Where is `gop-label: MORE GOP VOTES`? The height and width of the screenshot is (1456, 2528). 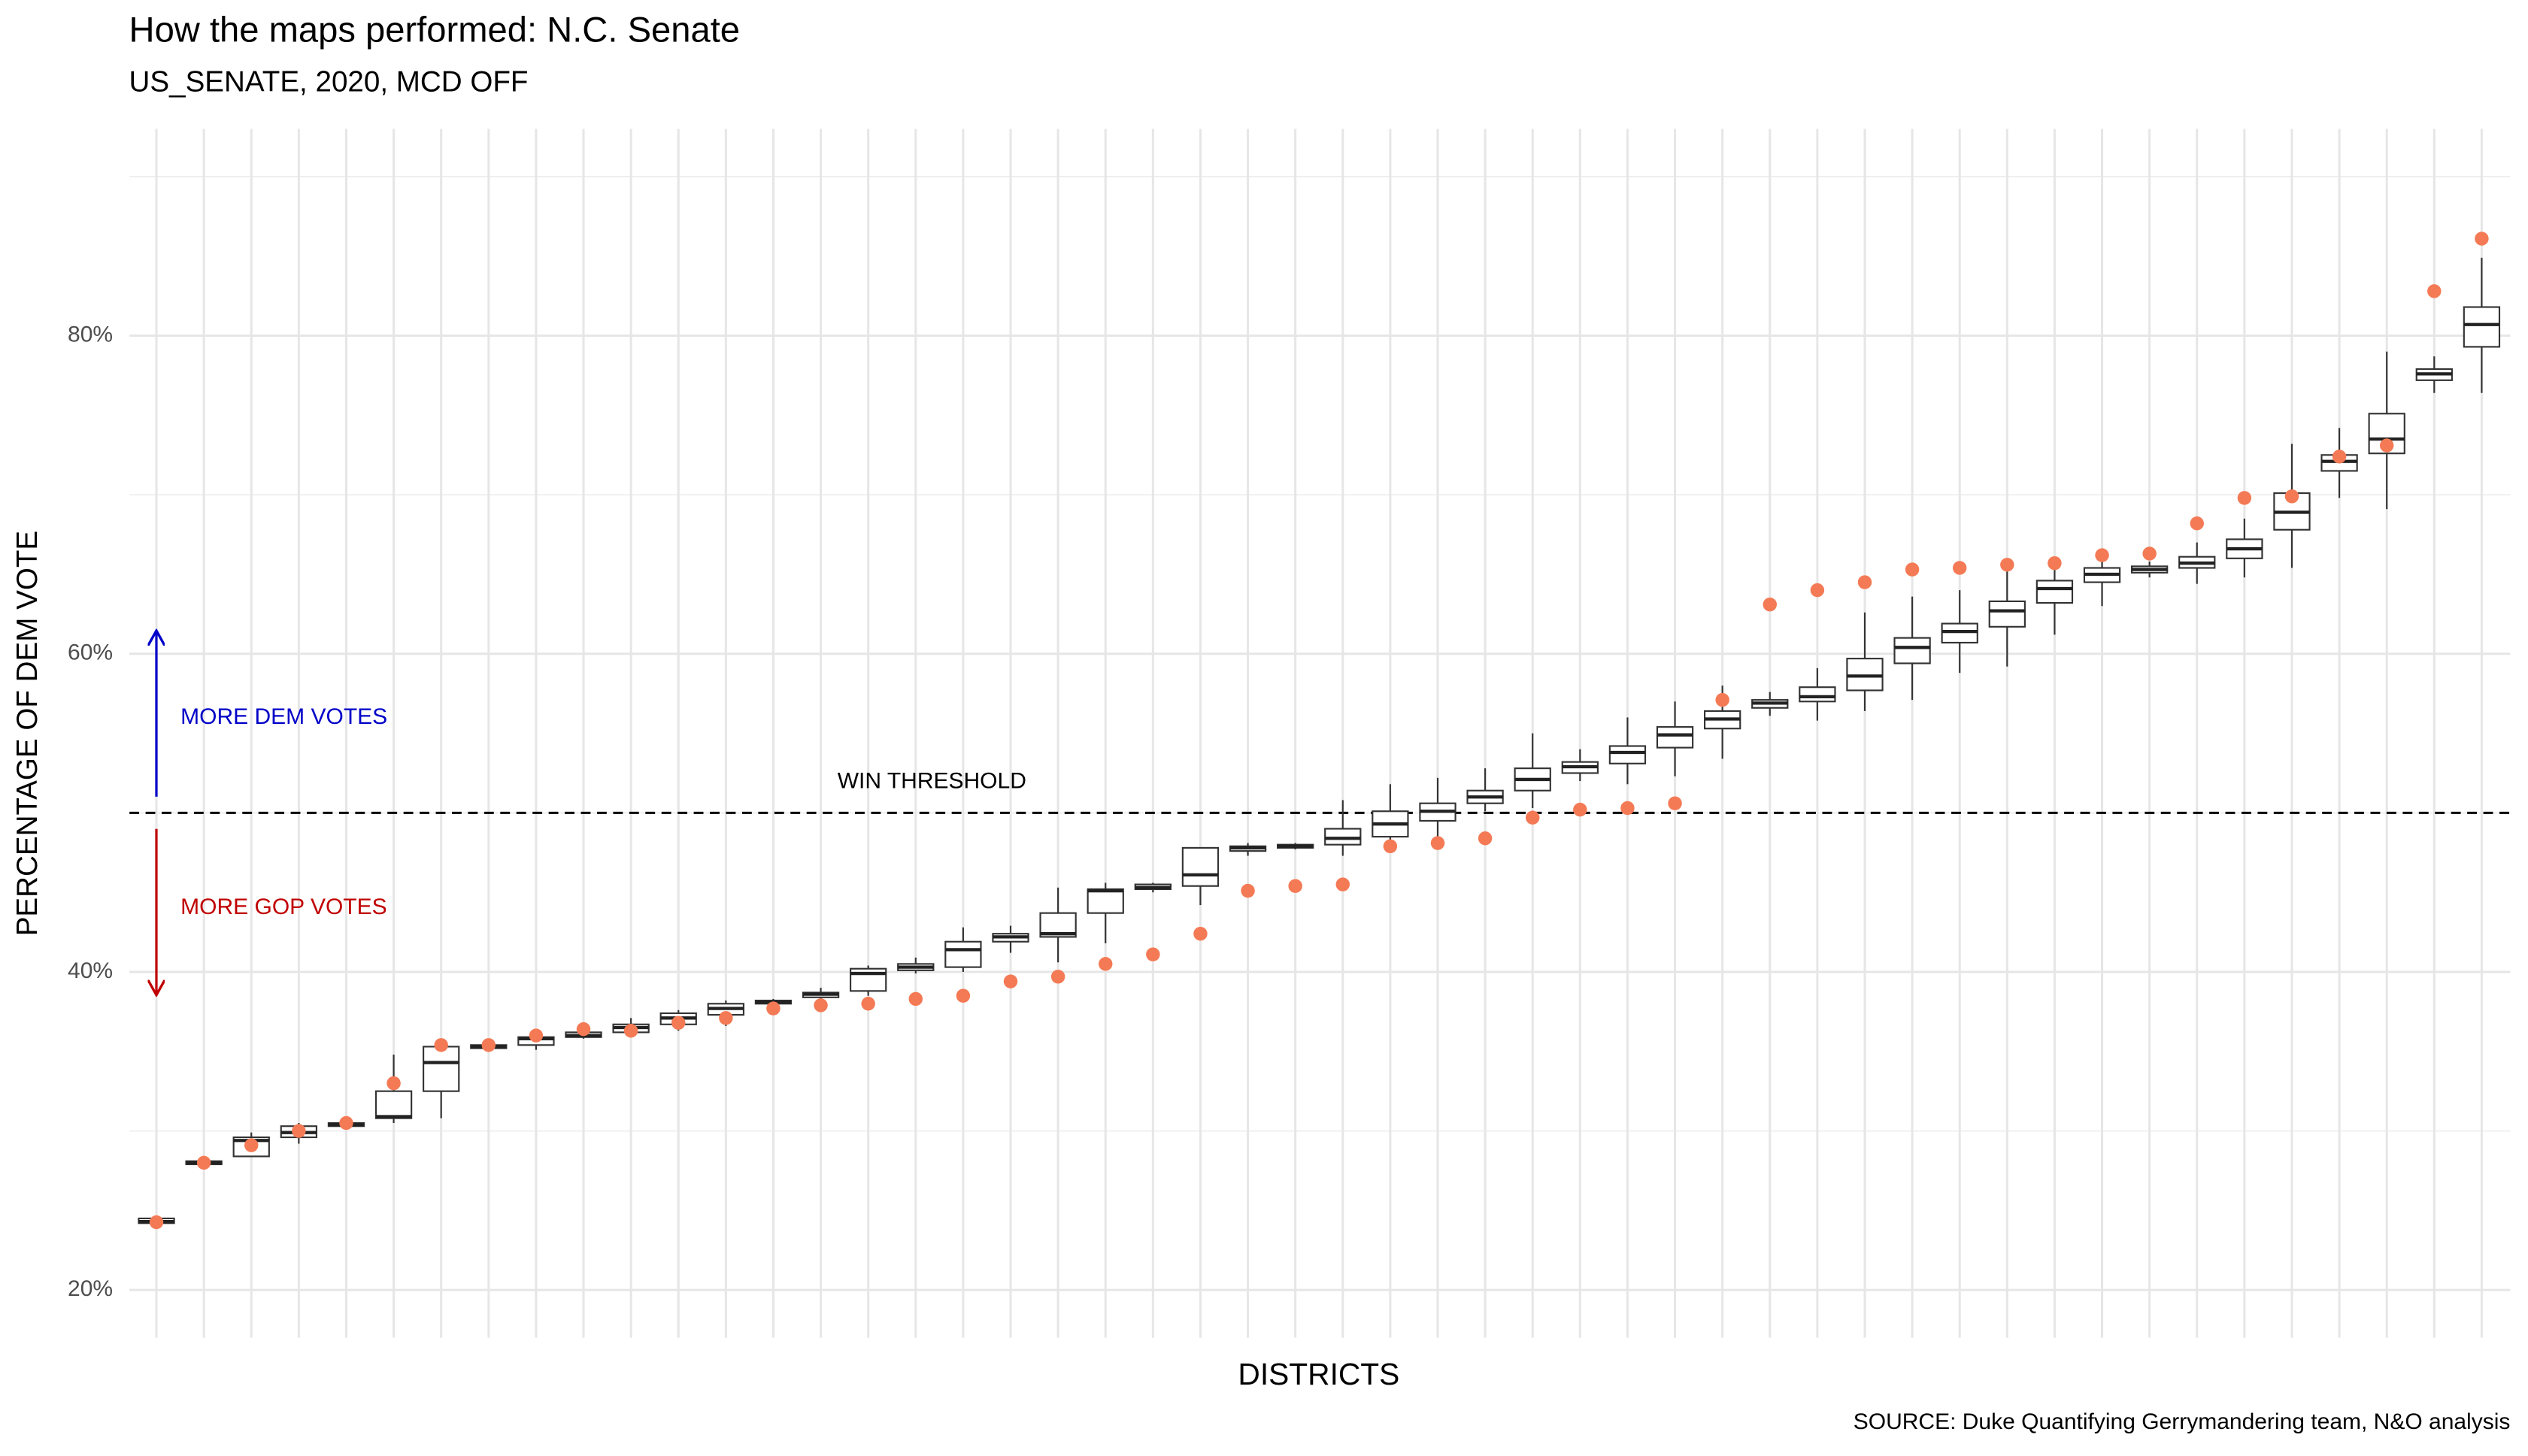 gop-label: MORE GOP VOTES is located at coordinates (283, 906).